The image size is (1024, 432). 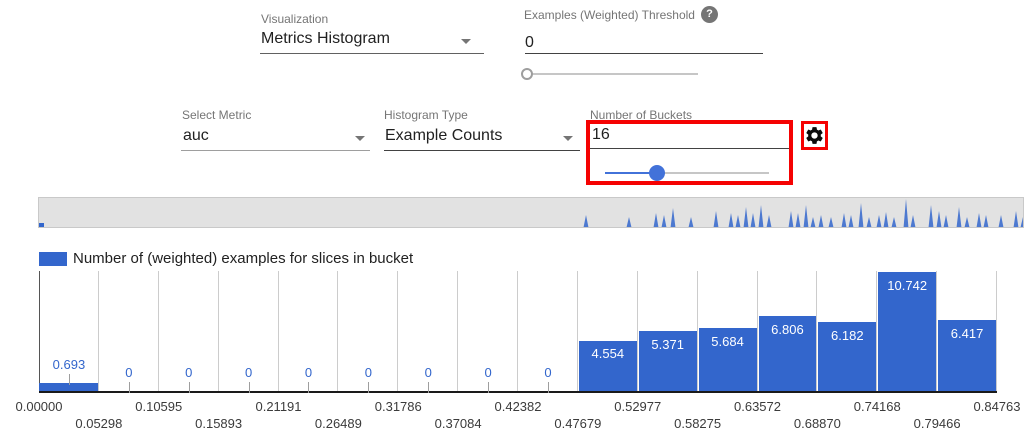 I want to click on histogram-type-value: Example Counts, so click(x=444, y=135).